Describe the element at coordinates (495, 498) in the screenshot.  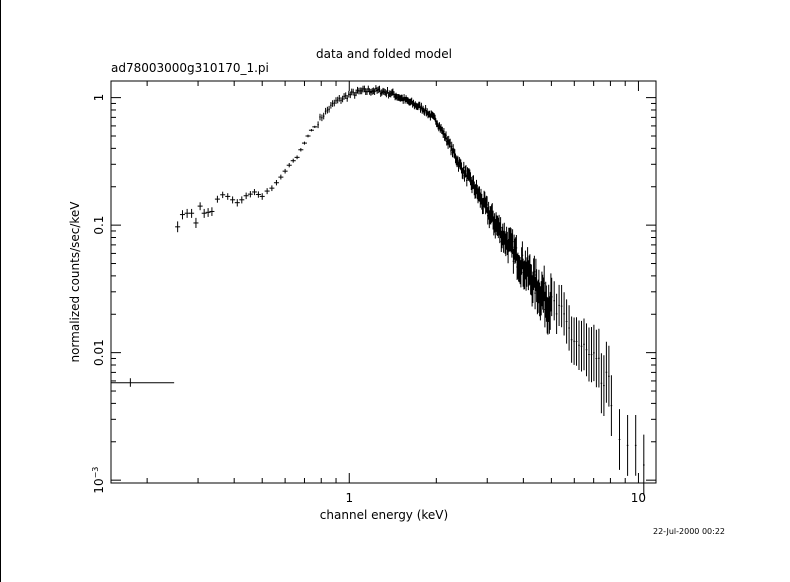
I see `x-axis-tick-labels: 1 10` at that location.